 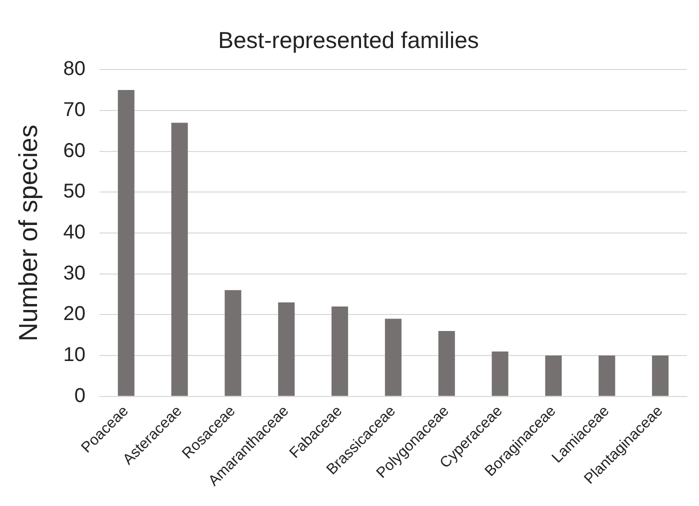 What do you see at coordinates (27, 233) in the screenshot?
I see `y-axis-title: Number of species` at bounding box center [27, 233].